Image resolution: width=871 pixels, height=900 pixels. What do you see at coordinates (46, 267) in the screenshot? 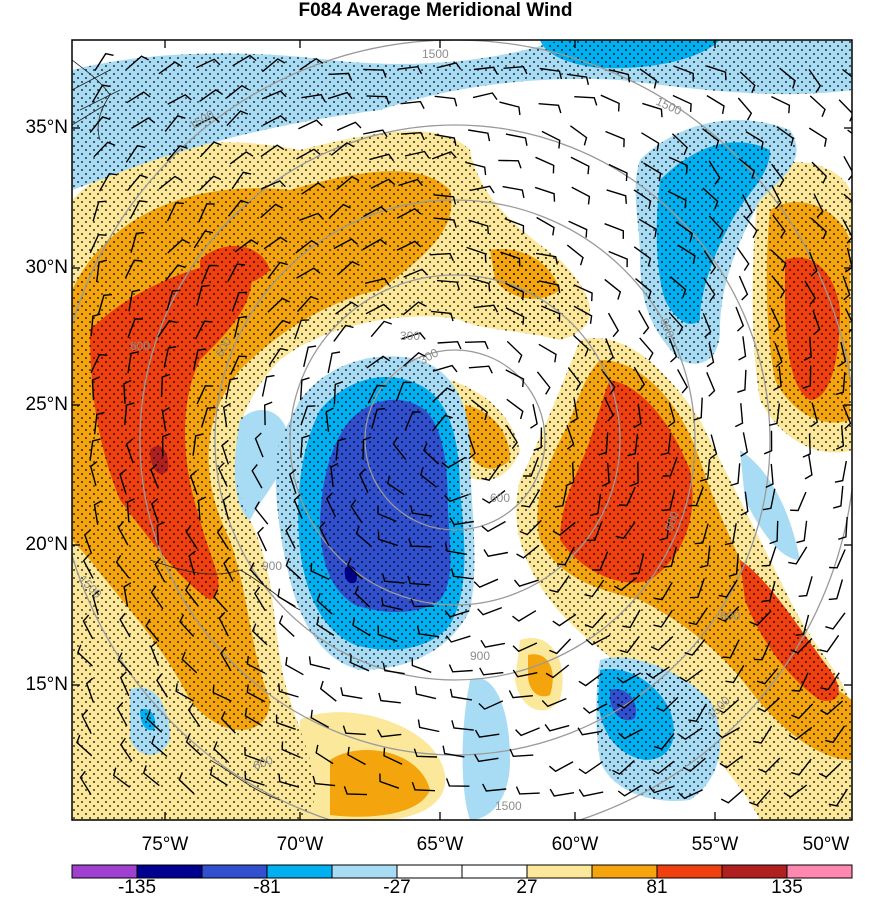
I see `lat-label: 30°N` at bounding box center [46, 267].